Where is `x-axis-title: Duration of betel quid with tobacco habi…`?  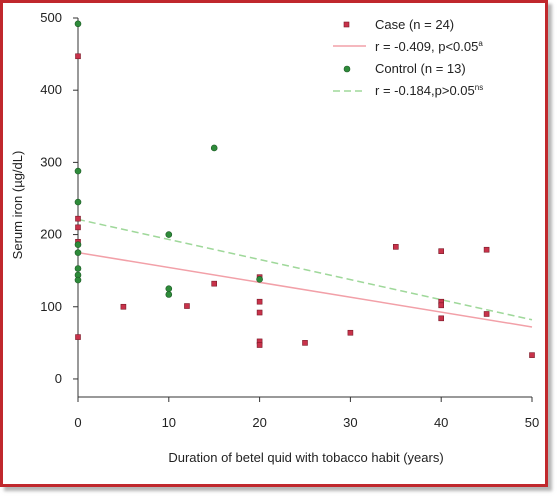
x-axis-title: Duration of betel quid with tobacco habi… is located at coordinates (305, 457).